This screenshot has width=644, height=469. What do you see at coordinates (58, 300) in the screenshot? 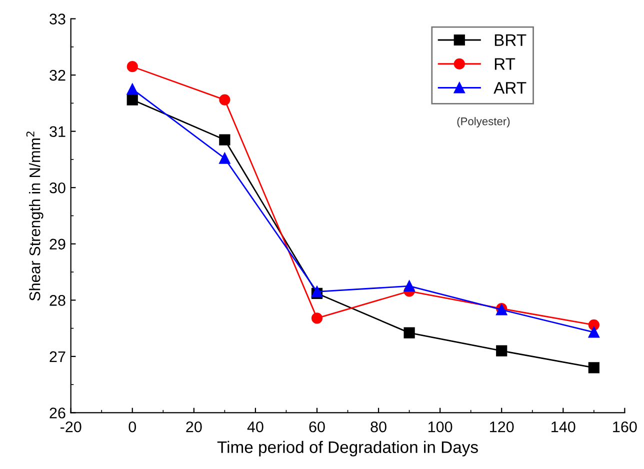
I see `y-tick-label: 28` at bounding box center [58, 300].